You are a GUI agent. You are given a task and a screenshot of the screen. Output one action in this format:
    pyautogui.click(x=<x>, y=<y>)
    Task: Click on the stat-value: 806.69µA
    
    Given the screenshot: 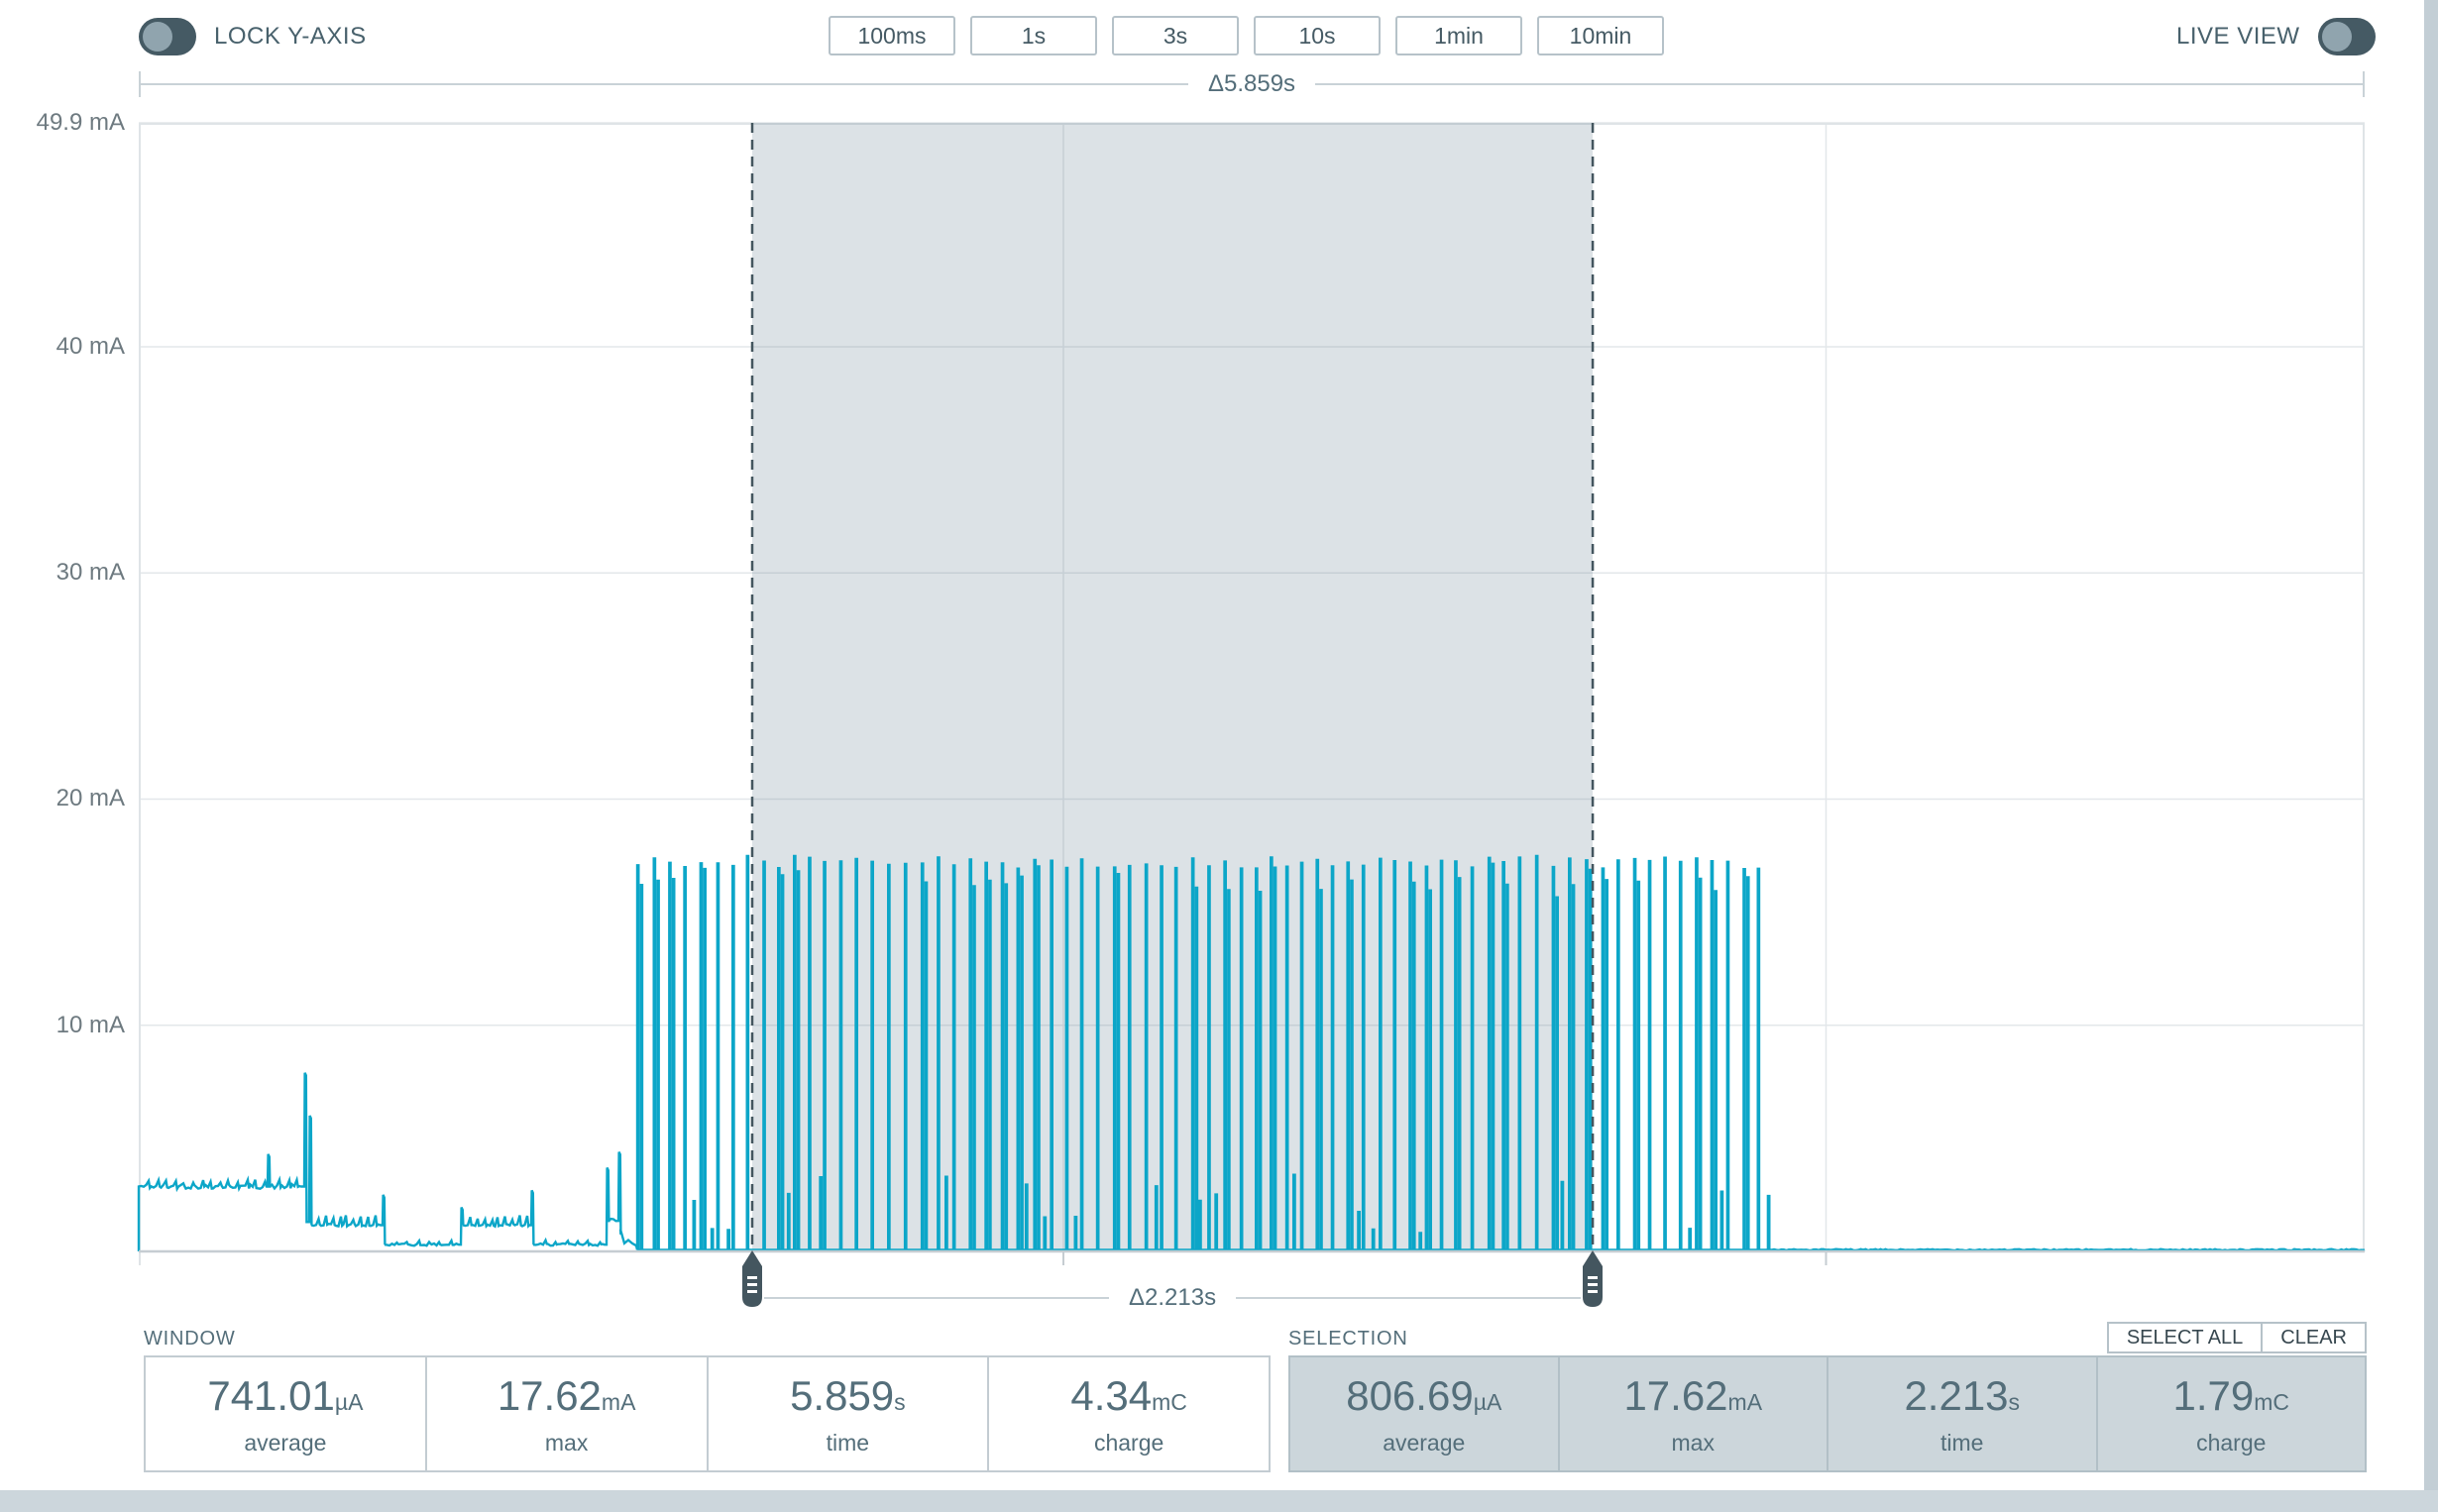 What is the action you would take?
    pyautogui.click(x=1424, y=1395)
    